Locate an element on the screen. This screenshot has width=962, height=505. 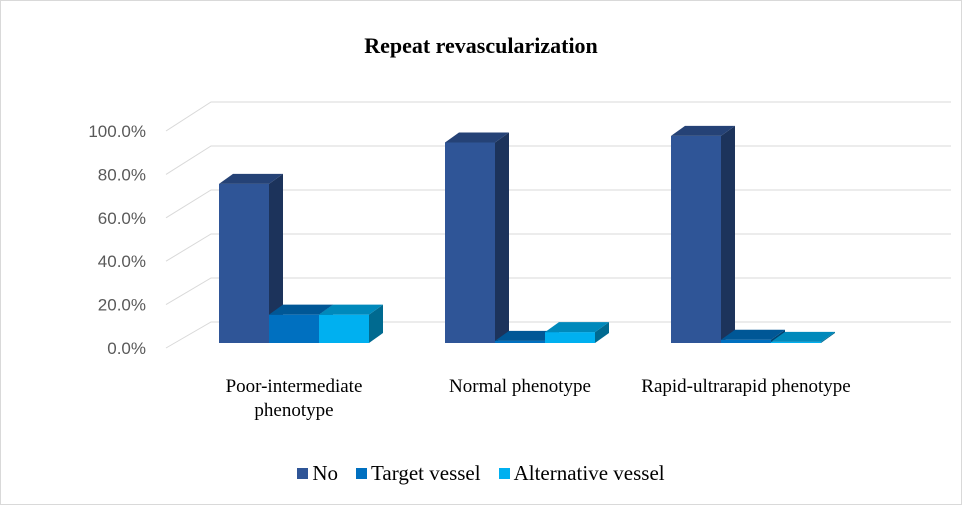
legend-label: Alternative vessel is located at coordinates (589, 473).